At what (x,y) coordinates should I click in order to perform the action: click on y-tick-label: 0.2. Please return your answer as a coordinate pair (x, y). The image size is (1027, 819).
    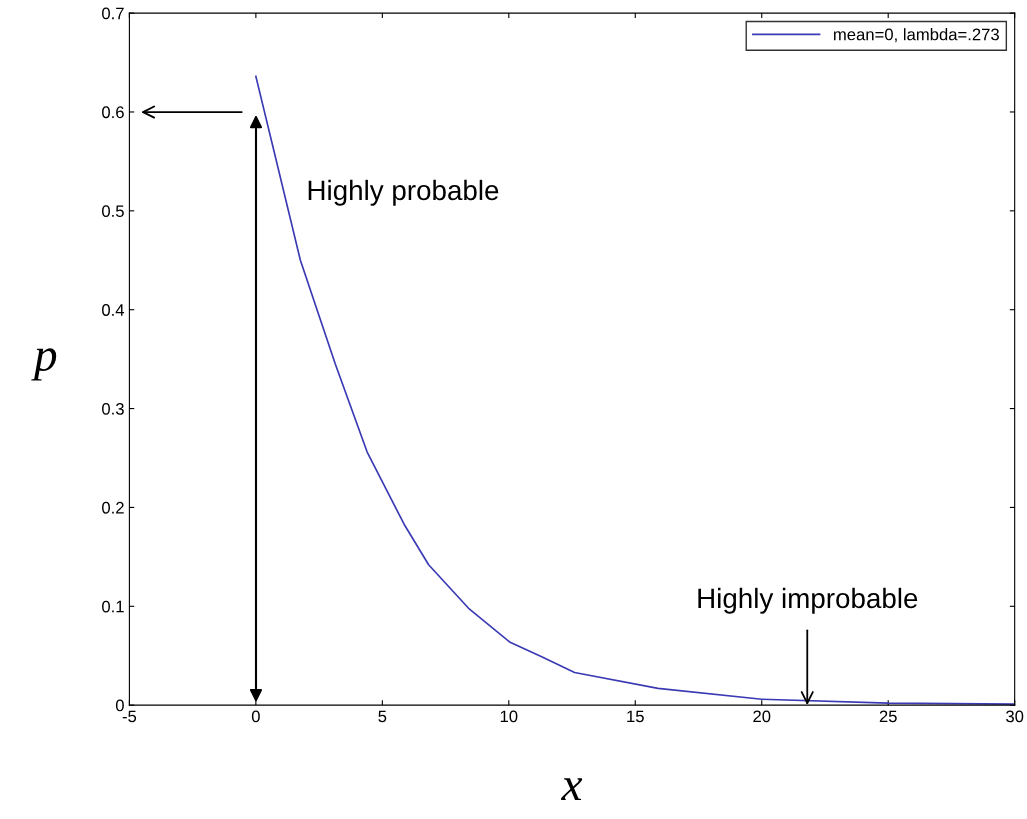
    Looking at the image, I should click on (113, 507).